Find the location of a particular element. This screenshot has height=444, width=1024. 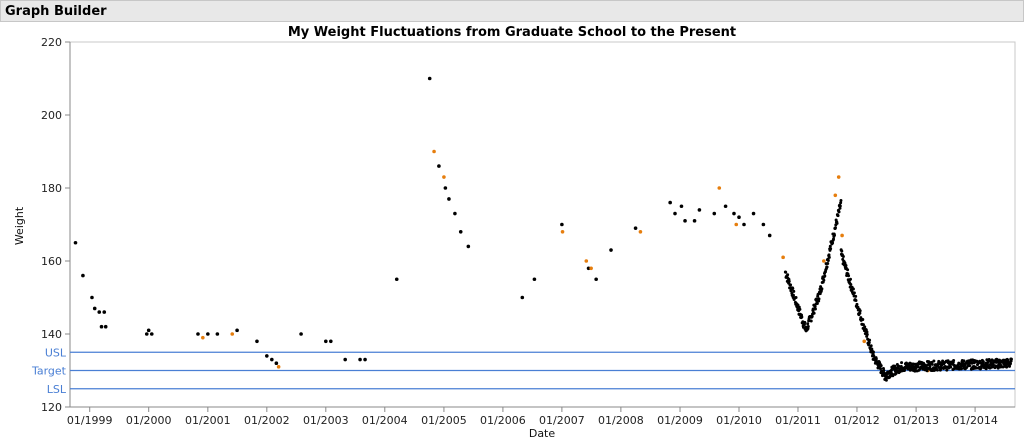

y-tick-label: 140 is located at coordinates (51, 334).